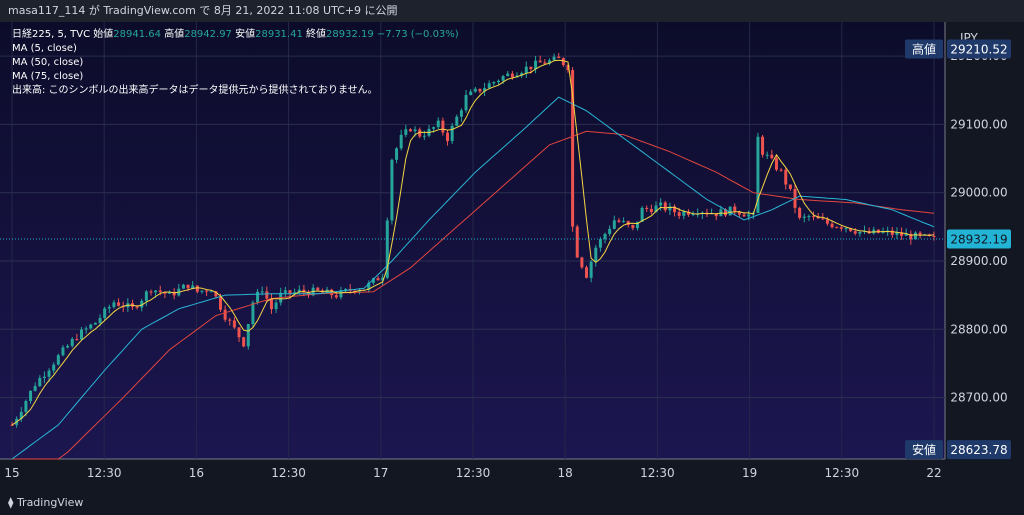 The height and width of the screenshot is (515, 1024). Describe the element at coordinates (51, 34) in the screenshot. I see `symbol-name: 日経225, 5, TVC` at that location.